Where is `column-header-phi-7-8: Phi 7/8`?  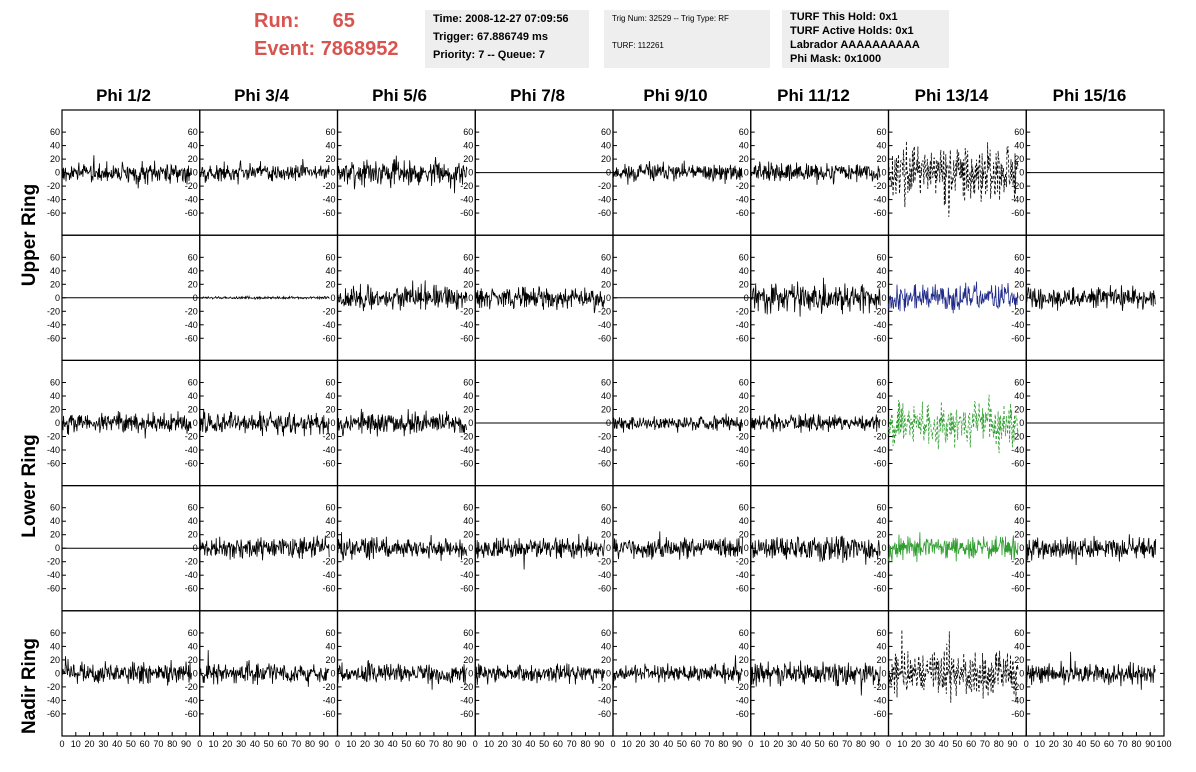
column-header-phi-7-8: Phi 7/8 is located at coordinates (537, 95).